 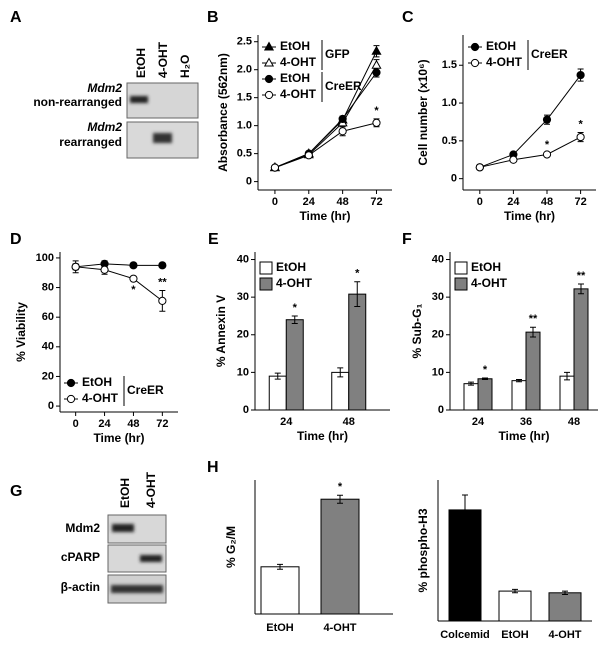 What do you see at coordinates (231, 547) in the screenshot?
I see `y-axis-title: % G₂/M` at bounding box center [231, 547].